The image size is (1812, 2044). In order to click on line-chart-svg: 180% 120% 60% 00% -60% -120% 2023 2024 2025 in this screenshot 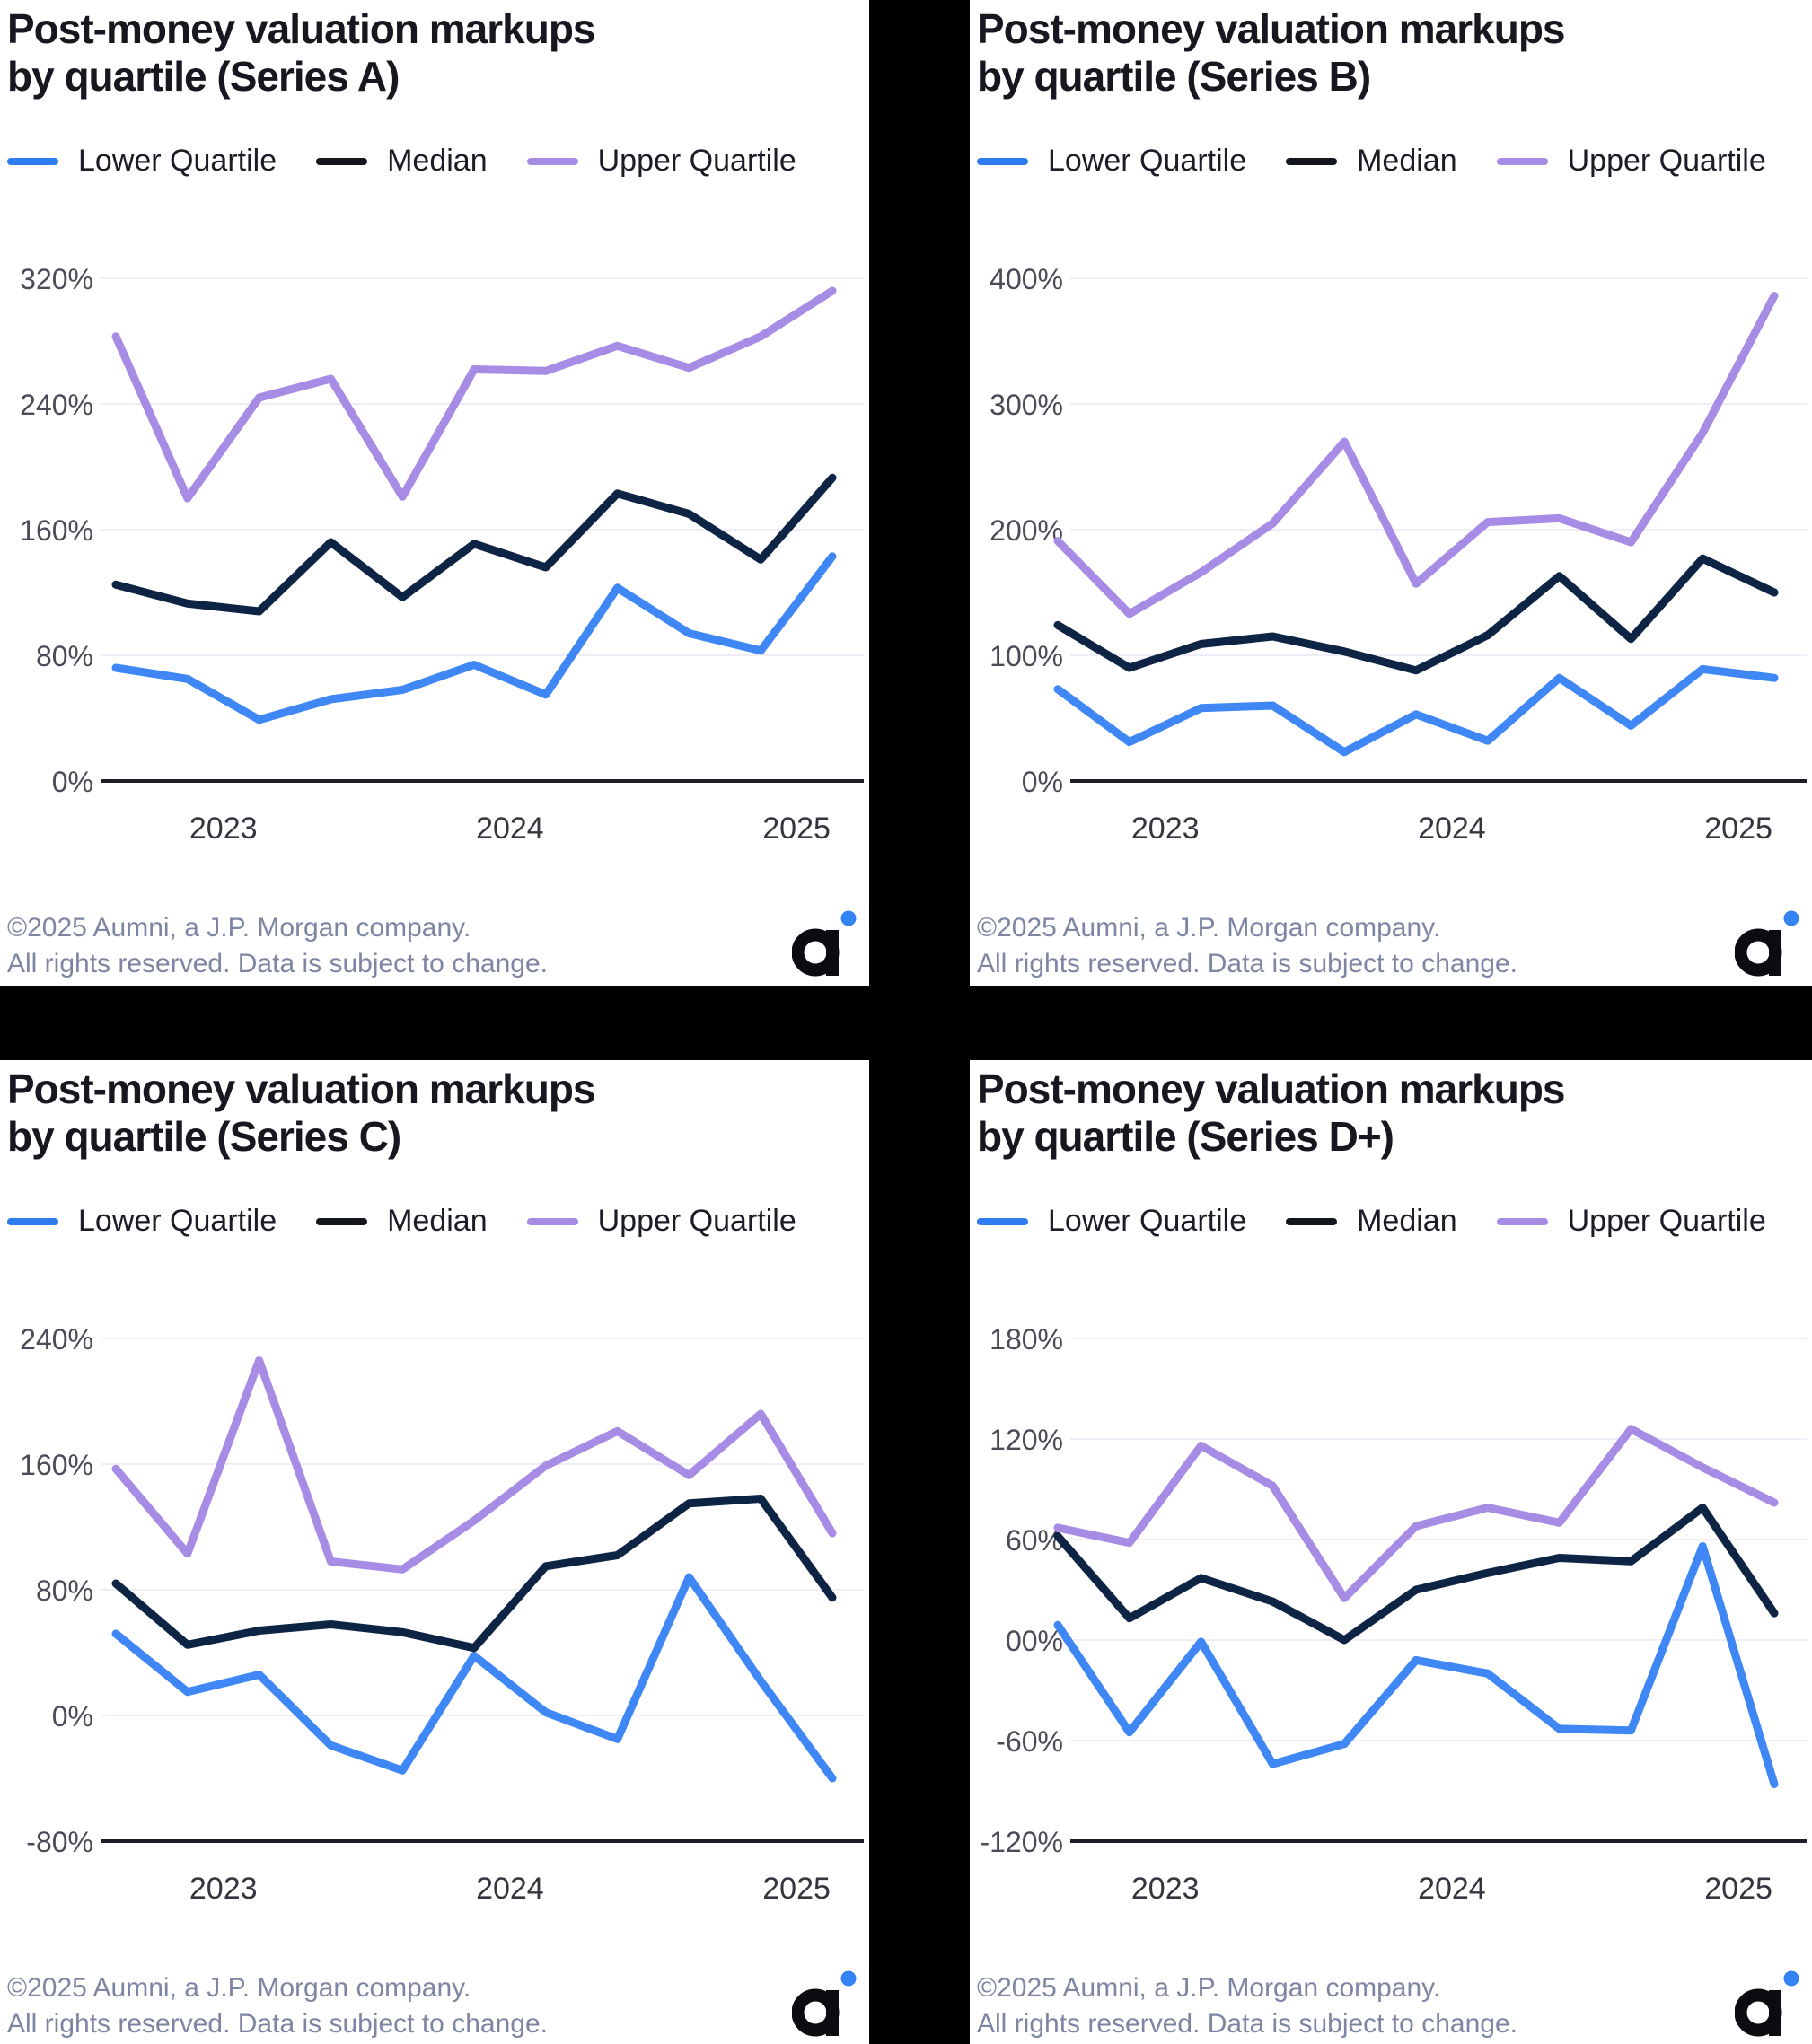, I will do `click(1394, 1614)`.